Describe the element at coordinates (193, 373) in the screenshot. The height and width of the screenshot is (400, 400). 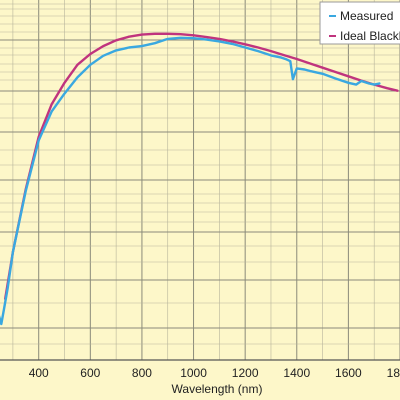
I see `x-tick-label: 1000` at that location.